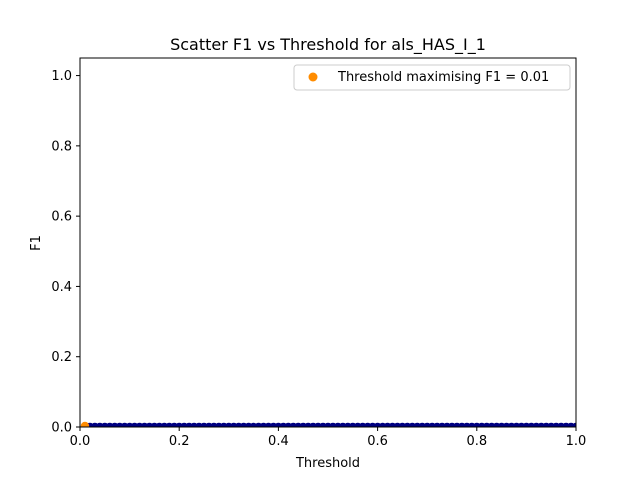  Describe the element at coordinates (328, 424) in the screenshot. I see `points-layer` at that location.